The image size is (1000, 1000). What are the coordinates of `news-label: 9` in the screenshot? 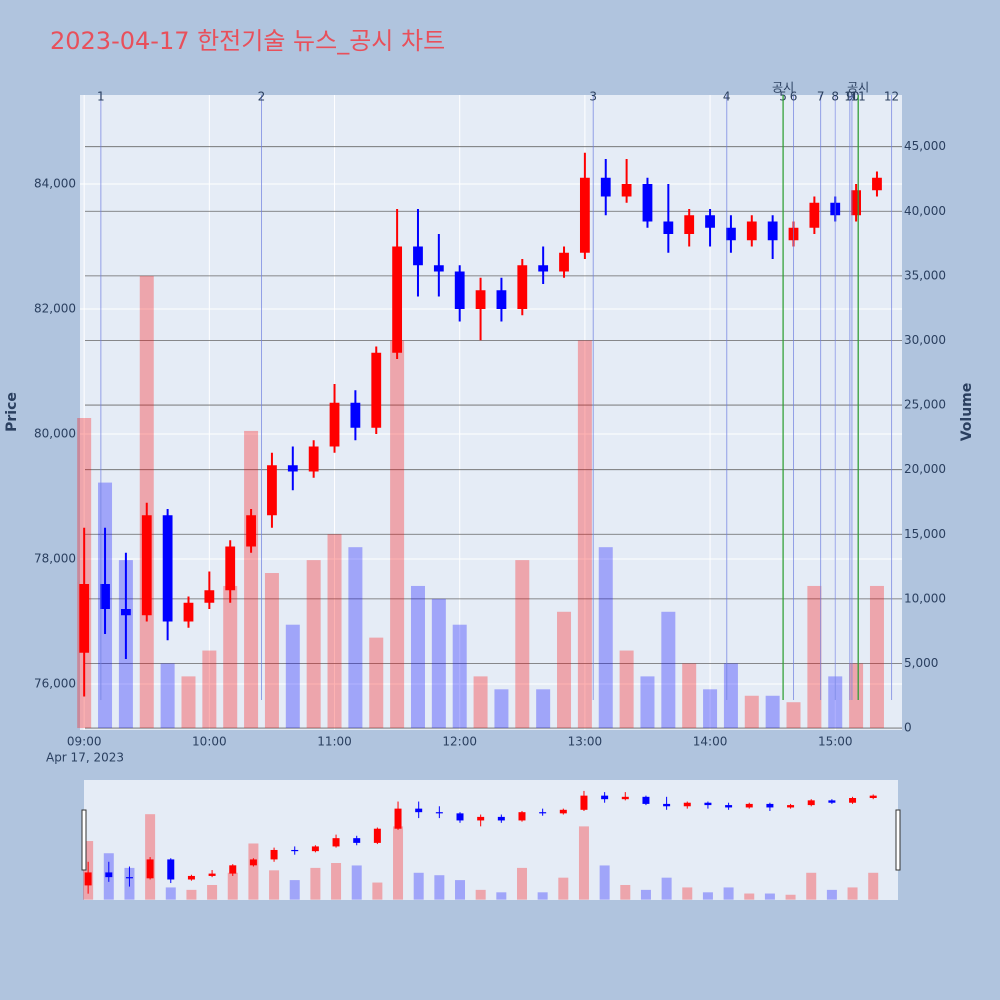 It's located at (850, 97).